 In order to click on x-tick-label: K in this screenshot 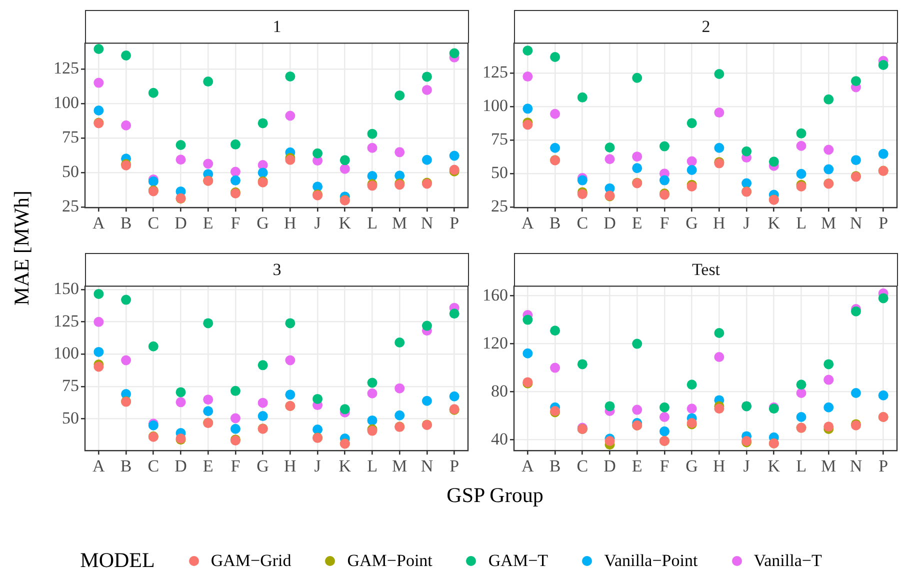, I will do `click(774, 222)`.